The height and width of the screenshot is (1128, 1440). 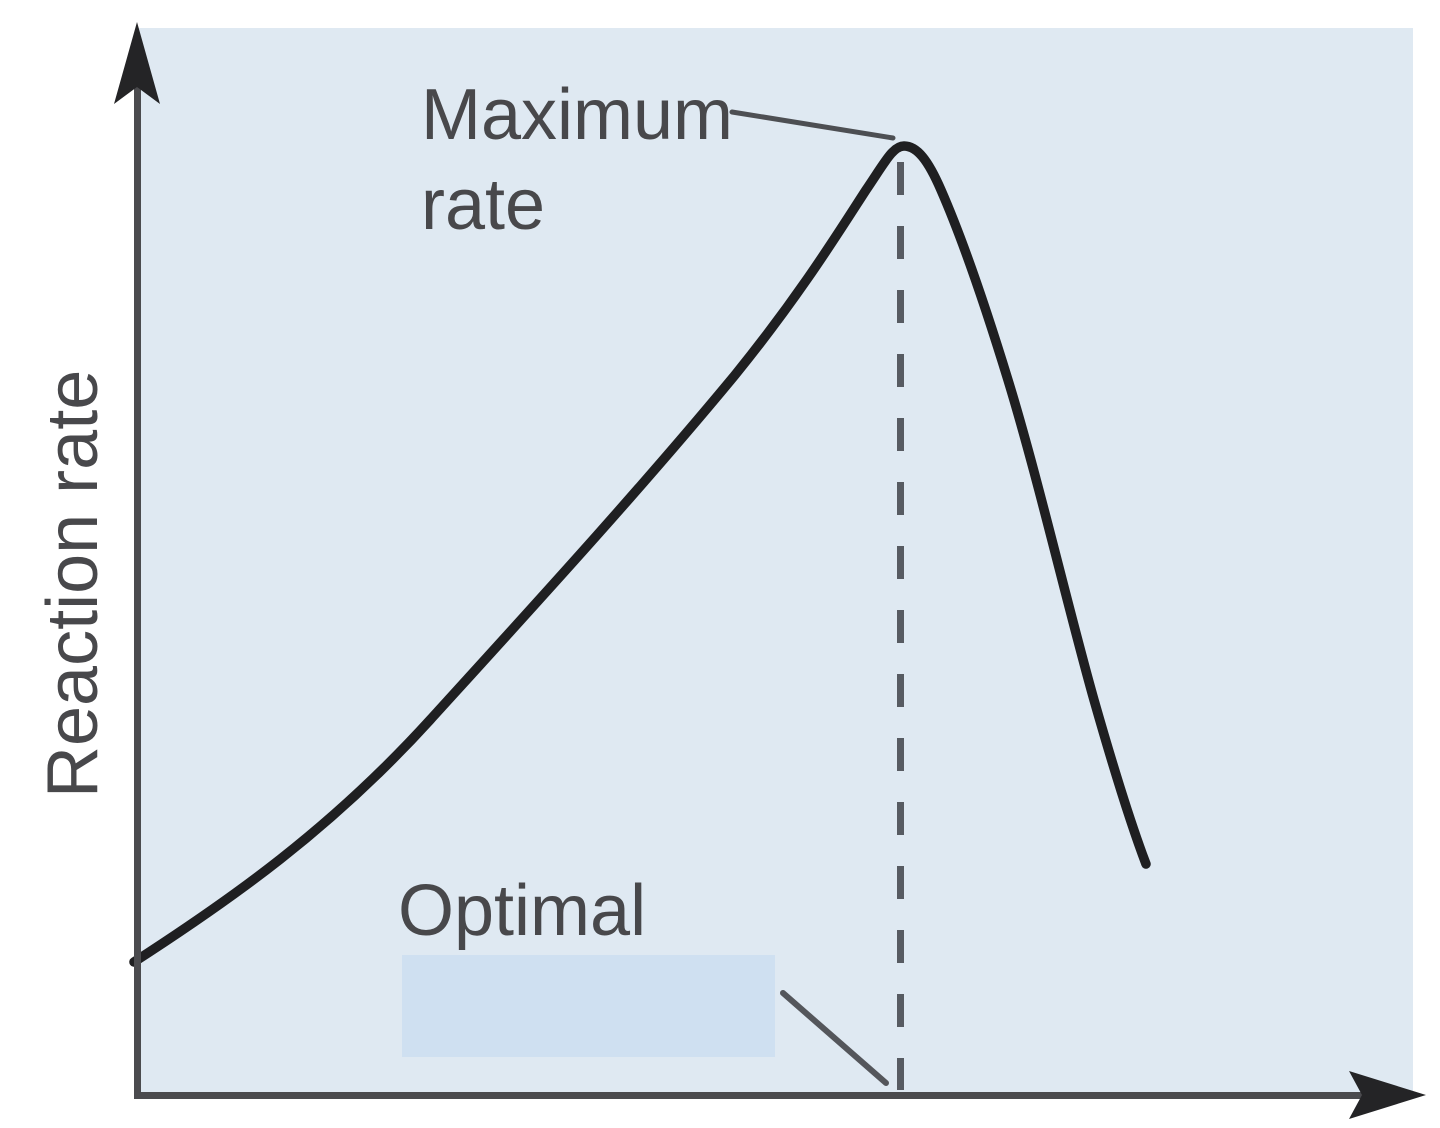 I want to click on maximum-rate-label: Maximum rate, so click(x=577, y=160).